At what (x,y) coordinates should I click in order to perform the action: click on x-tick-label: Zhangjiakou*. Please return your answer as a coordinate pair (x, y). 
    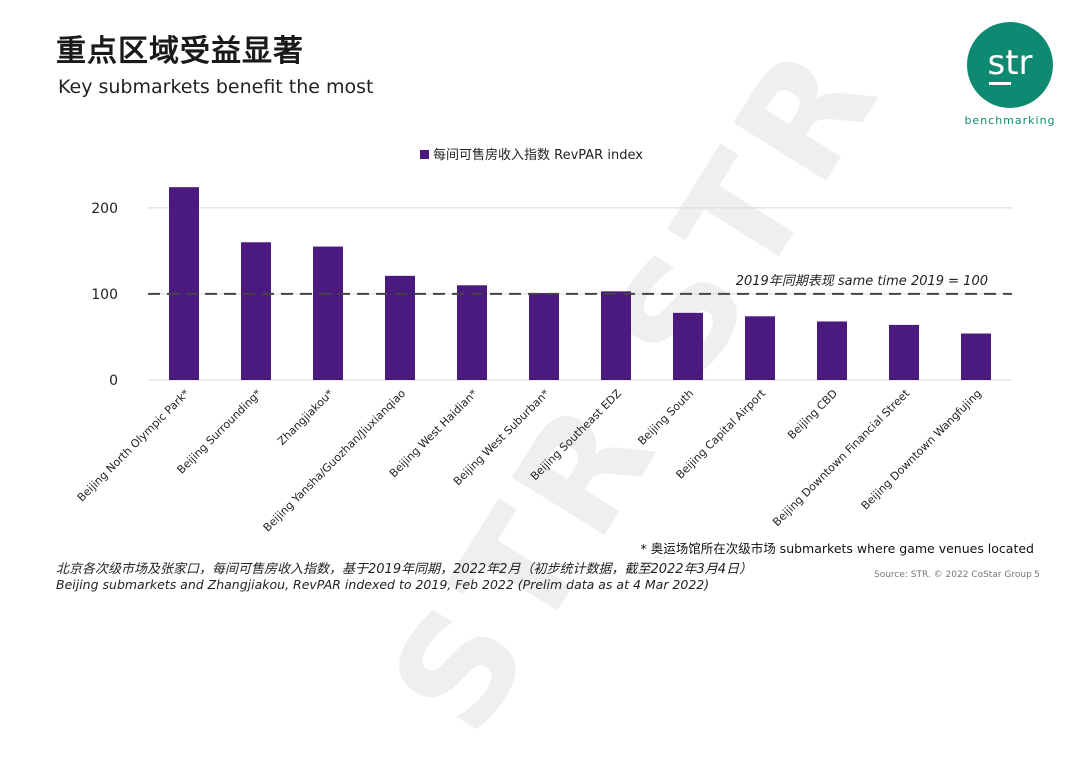
    Looking at the image, I should click on (305, 417).